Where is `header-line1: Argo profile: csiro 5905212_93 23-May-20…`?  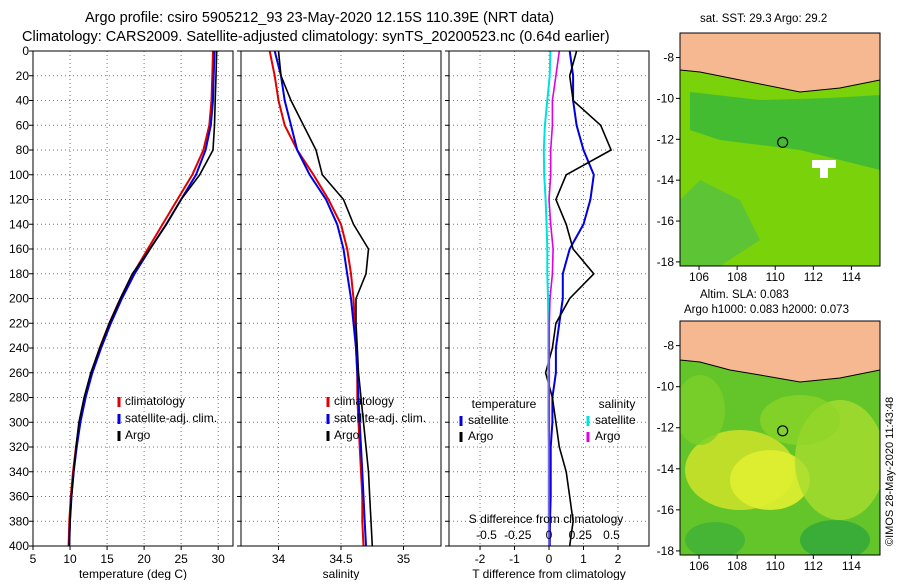
header-line1: Argo profile: csiro 5905212_93 23-May-20… is located at coordinates (319, 18).